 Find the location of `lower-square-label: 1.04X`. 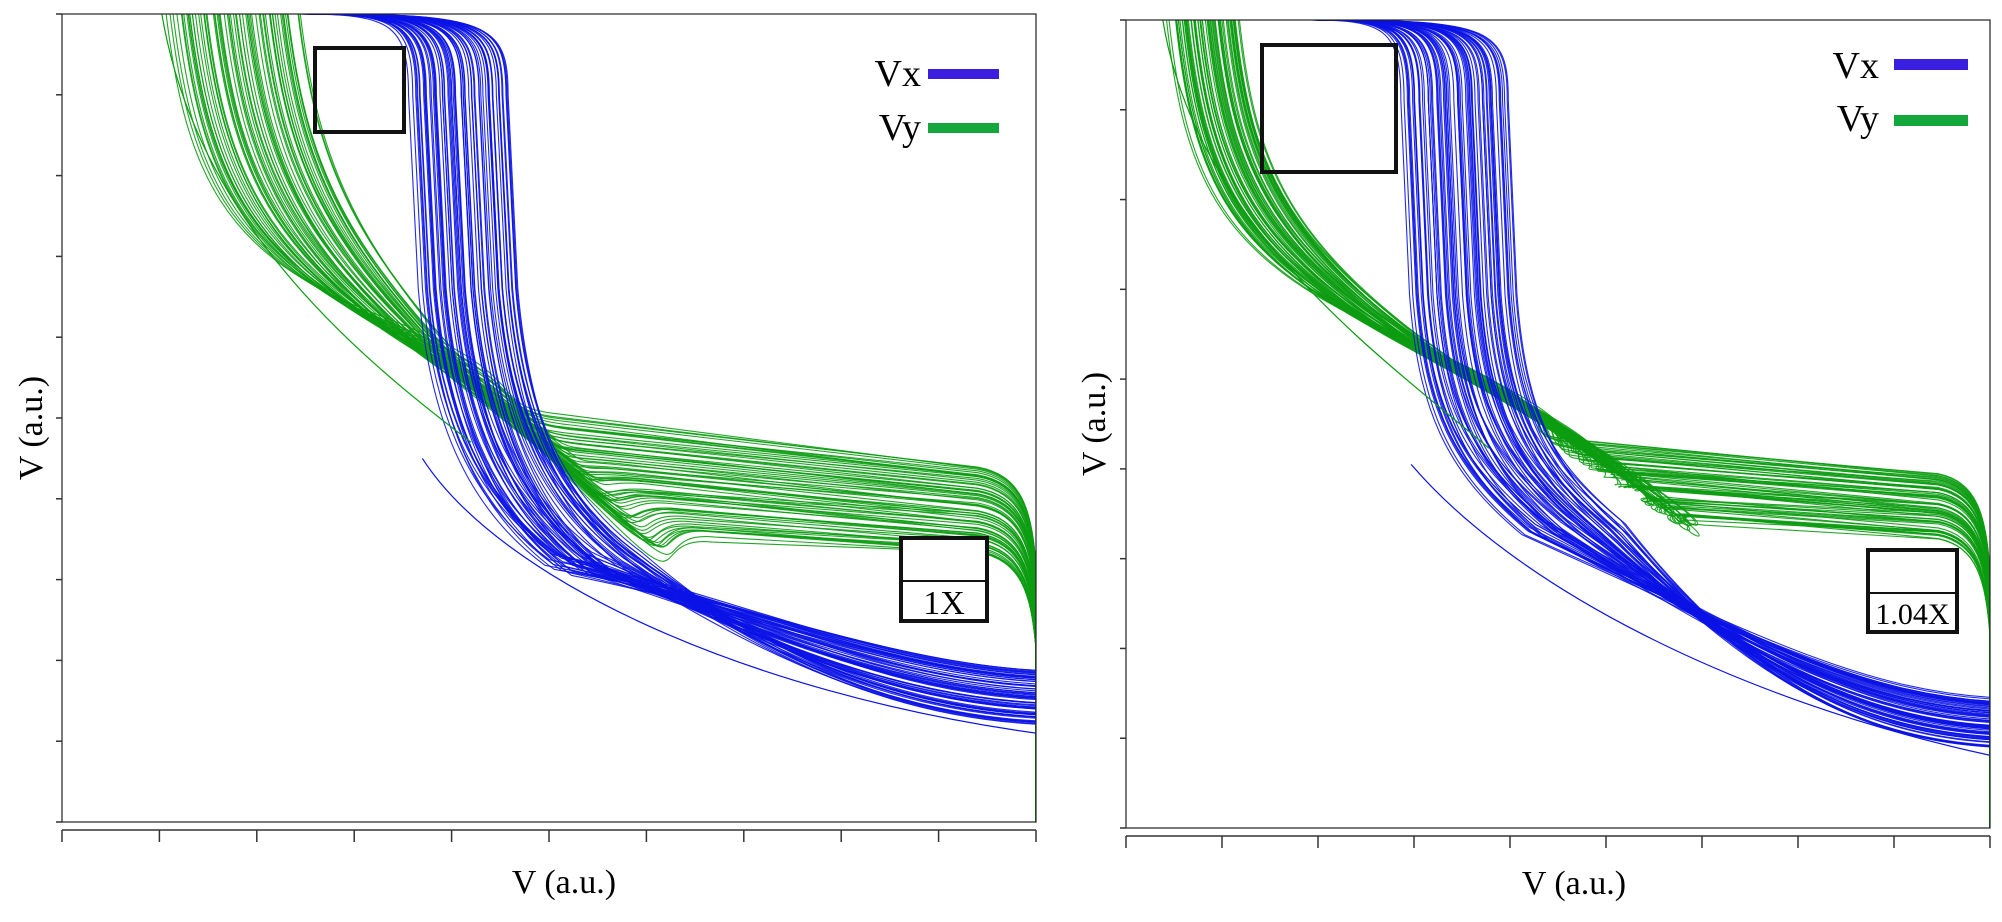

lower-square-label: 1.04X is located at coordinates (1912, 614).